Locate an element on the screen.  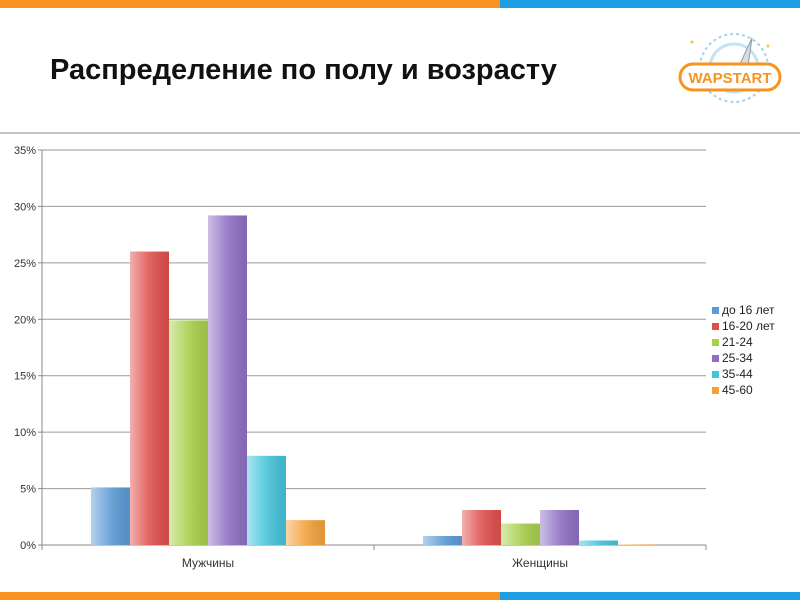
bottom-blue-stripe is located at coordinates (650, 596).